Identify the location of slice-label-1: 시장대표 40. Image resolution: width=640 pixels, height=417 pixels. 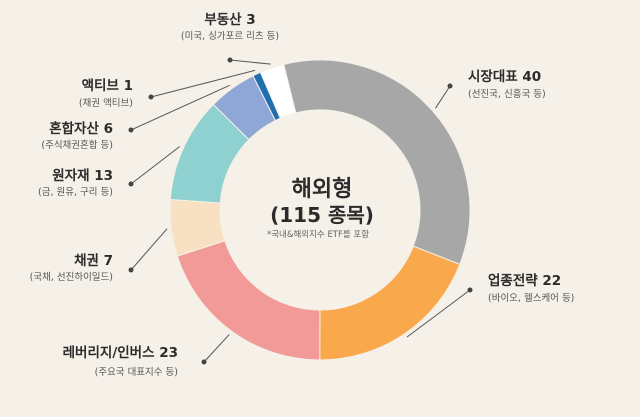
(504, 76).